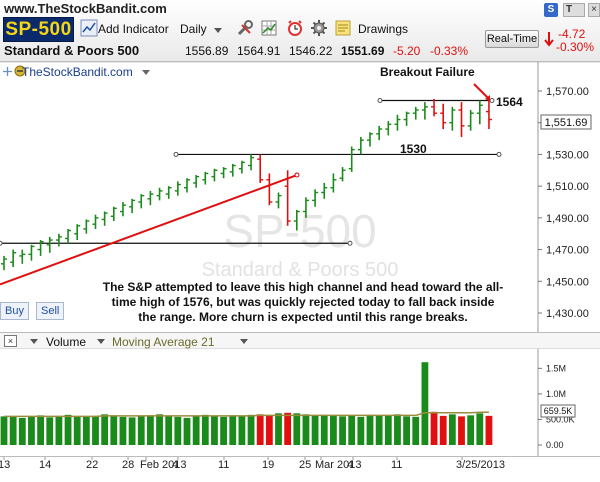 The height and width of the screenshot is (482, 600). What do you see at coordinates (7, 71) in the screenshot?
I see `pane-arrows-icon` at bounding box center [7, 71].